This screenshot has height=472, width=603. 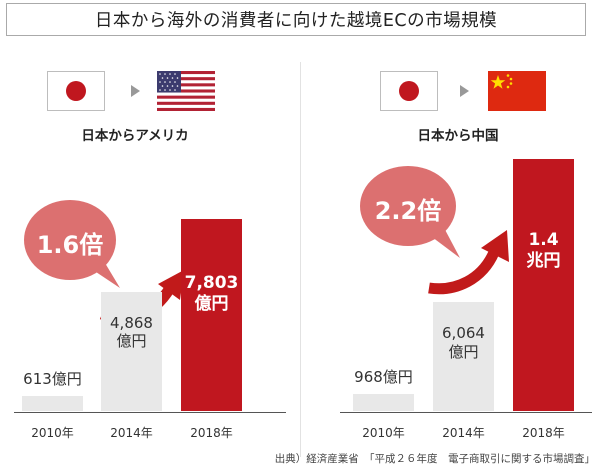 I want to click on bar-value-label: 7,803 億円, so click(x=211, y=294).